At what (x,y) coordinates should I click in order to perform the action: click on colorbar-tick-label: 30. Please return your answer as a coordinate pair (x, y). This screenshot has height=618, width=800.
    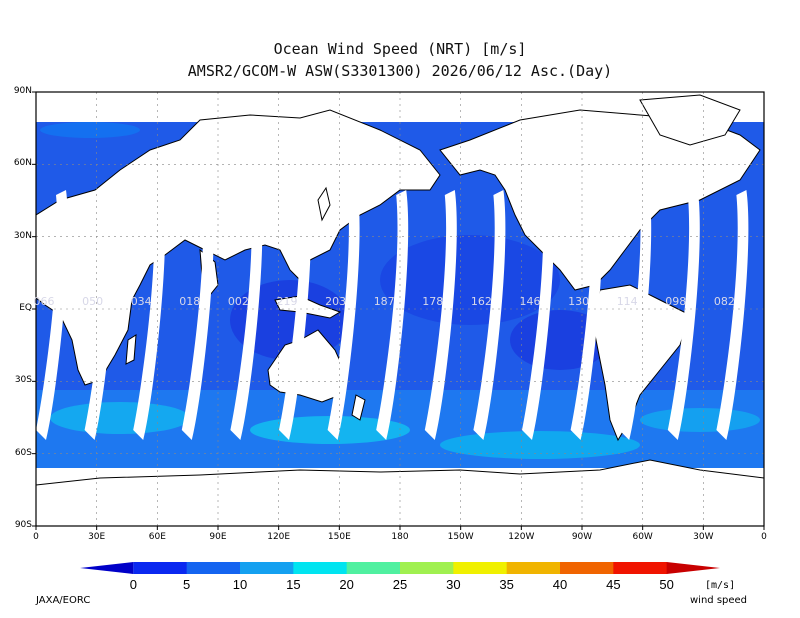
    Looking at the image, I should click on (453, 584).